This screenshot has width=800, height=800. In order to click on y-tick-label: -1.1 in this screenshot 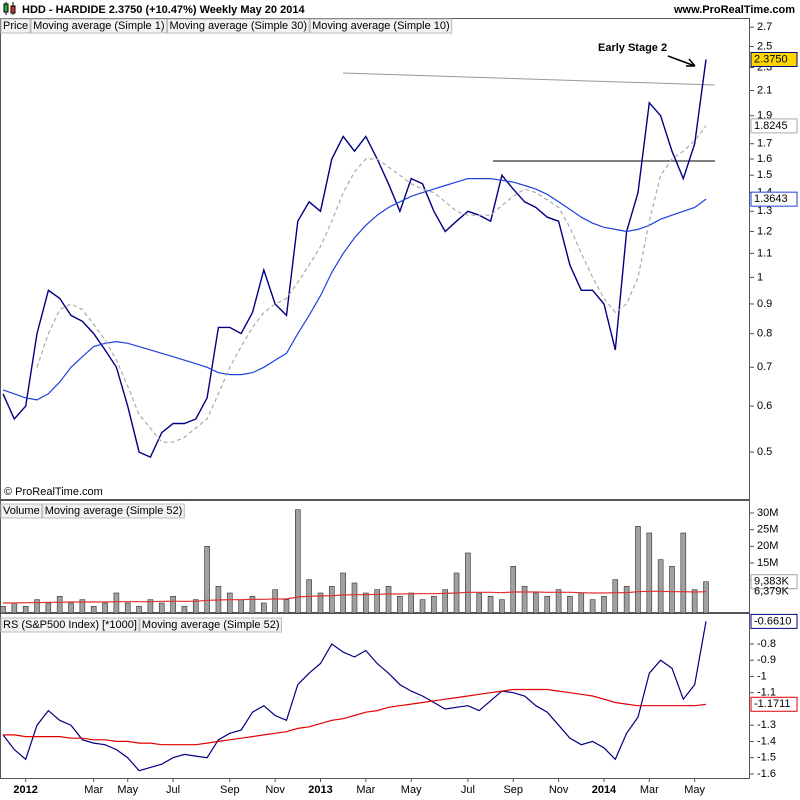, I will do `click(766, 693)`.